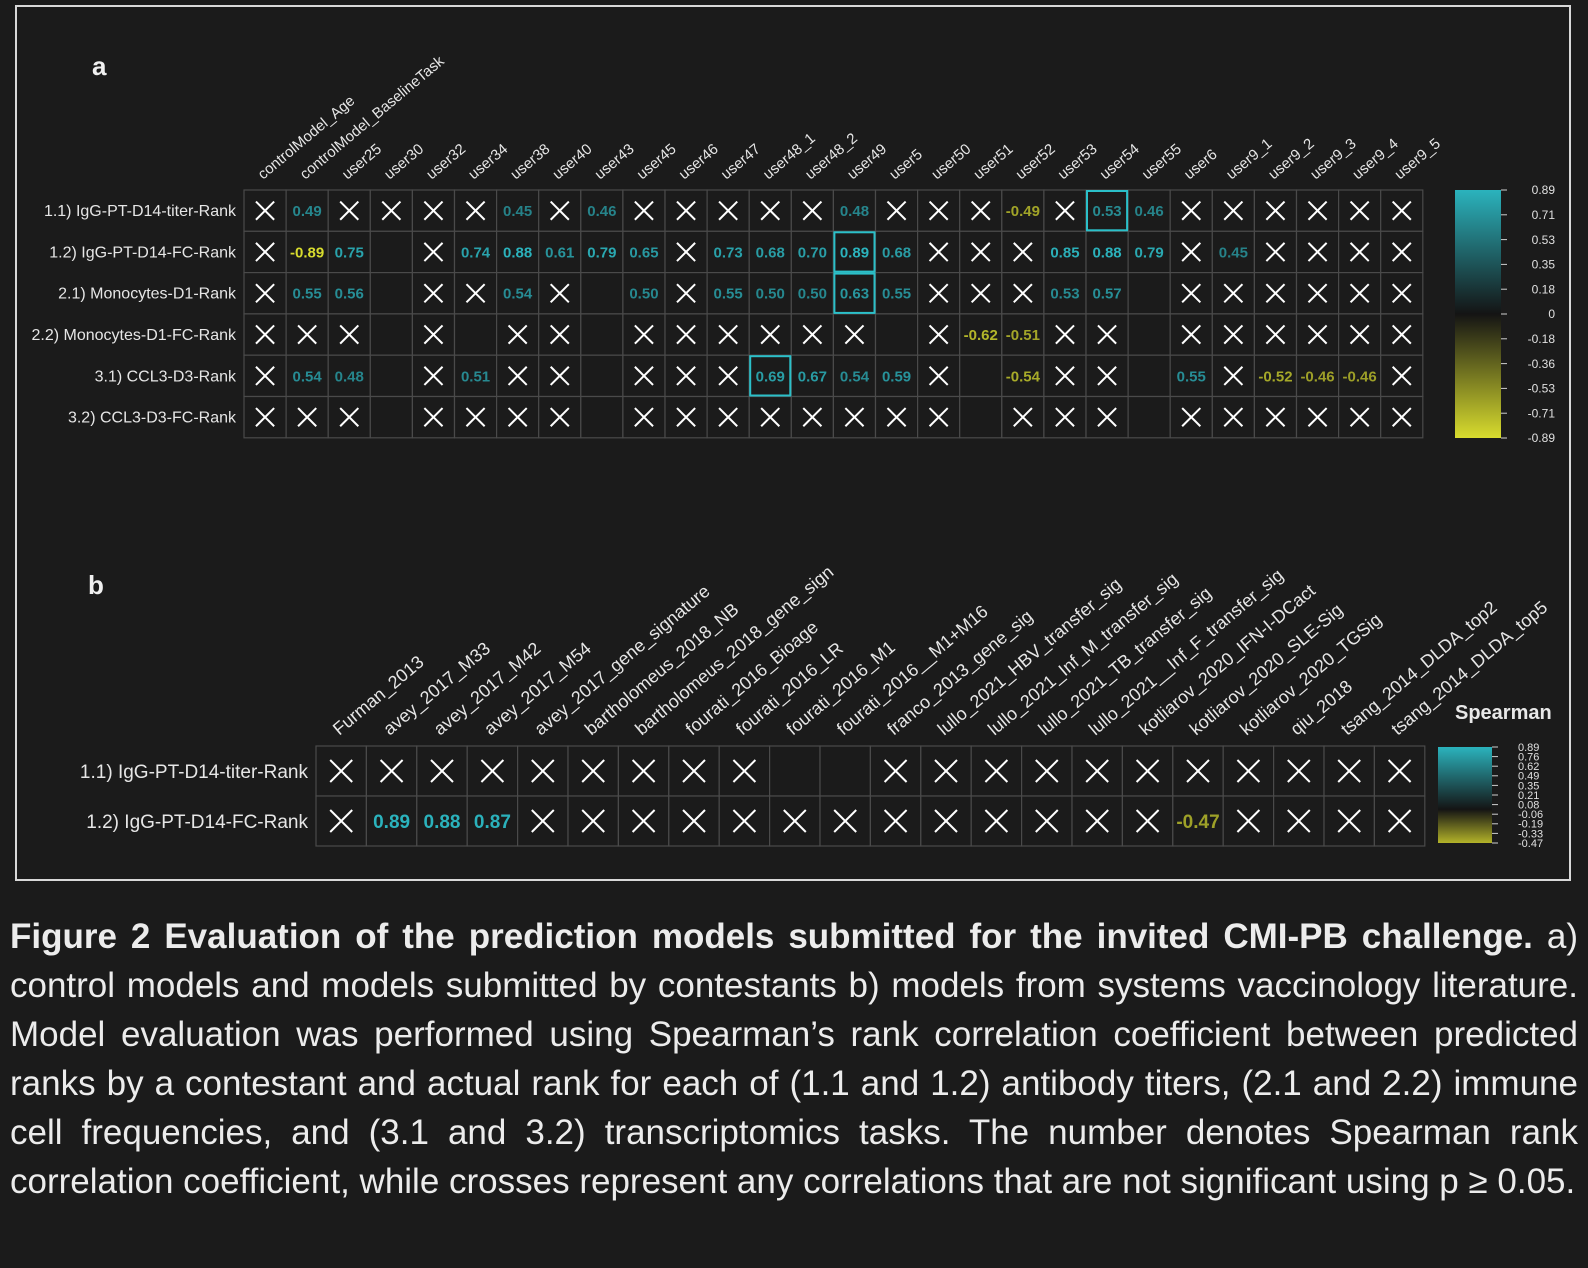 The image size is (1588, 1268). I want to click on column-label: user32, so click(446, 162).